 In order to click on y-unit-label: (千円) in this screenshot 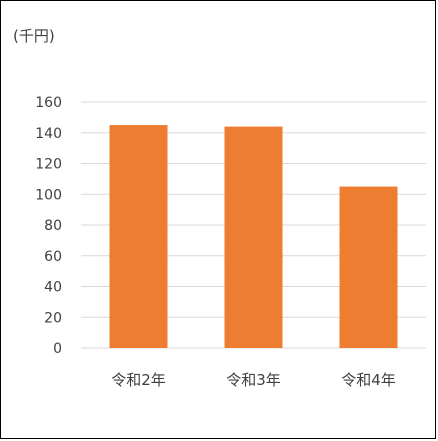, I will do `click(34, 36)`.